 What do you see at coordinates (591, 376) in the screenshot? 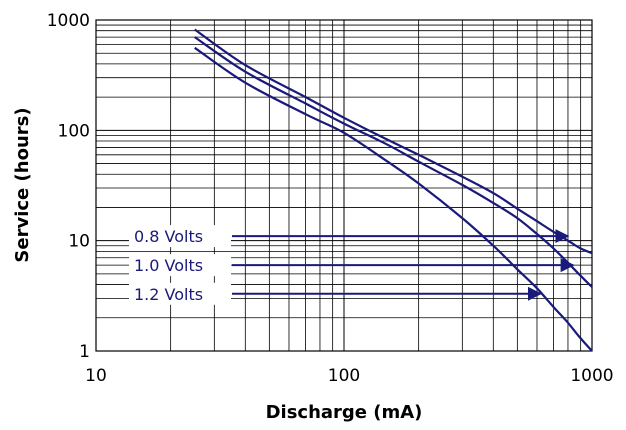
I see `x-tick-label: 1000` at bounding box center [591, 376].